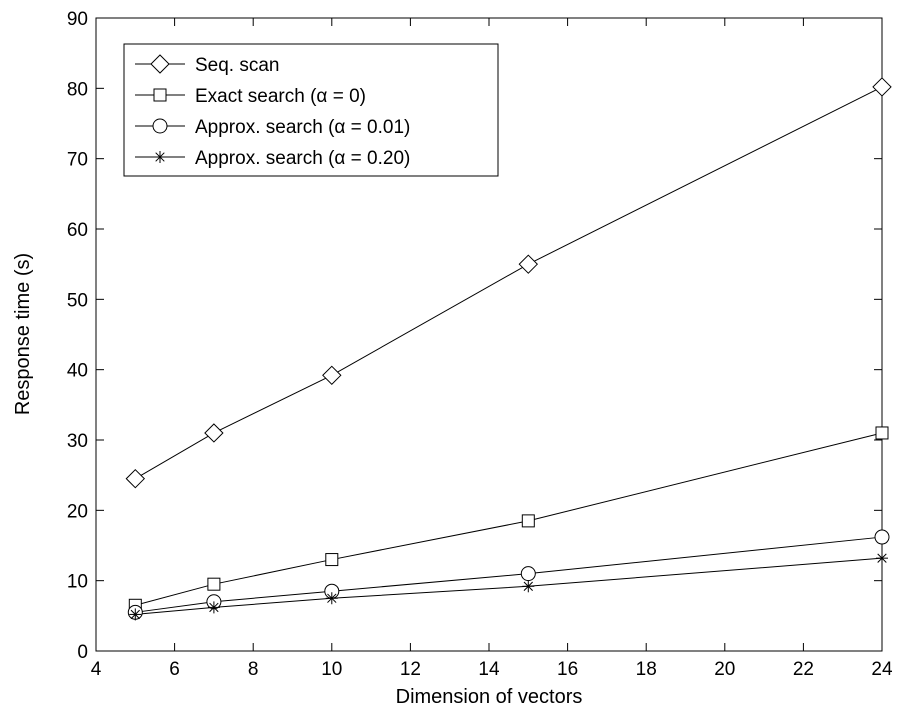  I want to click on legend-entry: Approx. search (α = 0.20), so click(272, 158).